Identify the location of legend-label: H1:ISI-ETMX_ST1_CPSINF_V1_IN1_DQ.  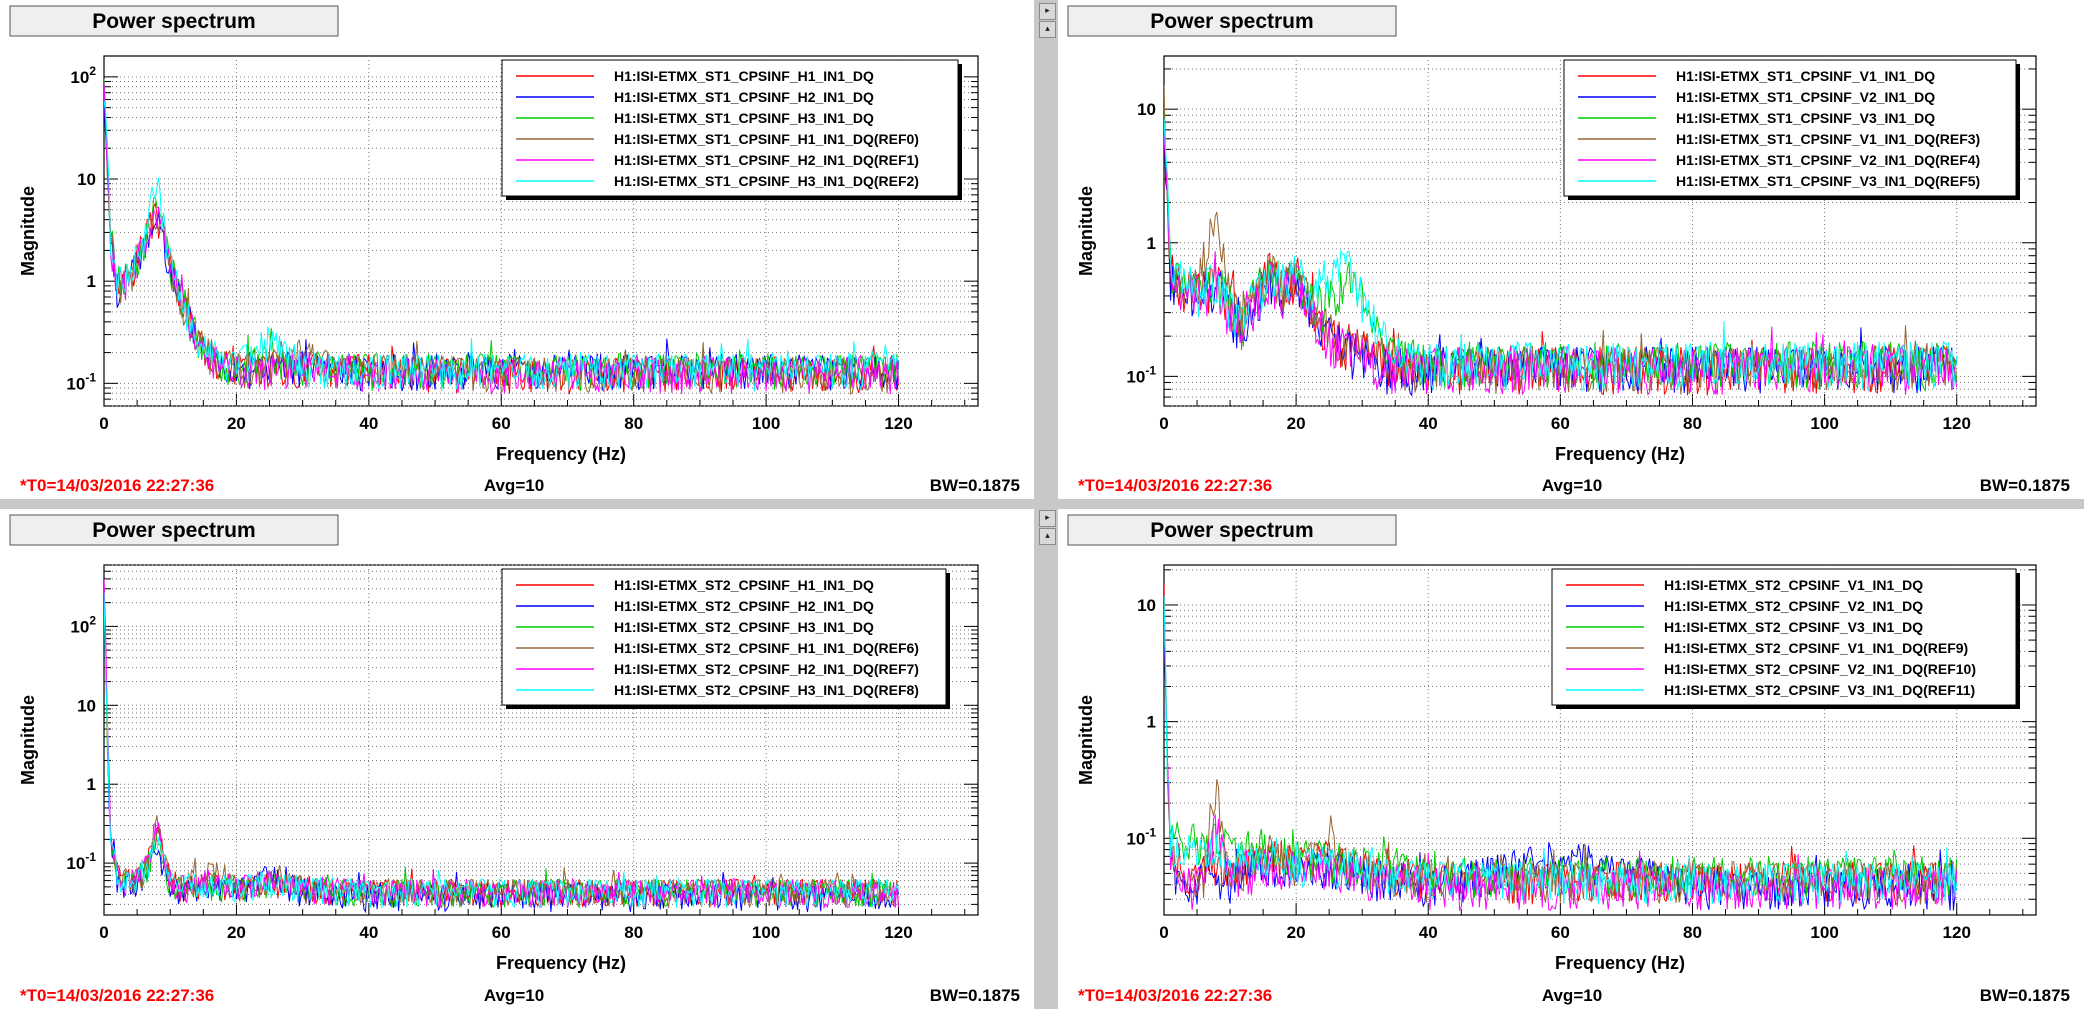
(1805, 76).